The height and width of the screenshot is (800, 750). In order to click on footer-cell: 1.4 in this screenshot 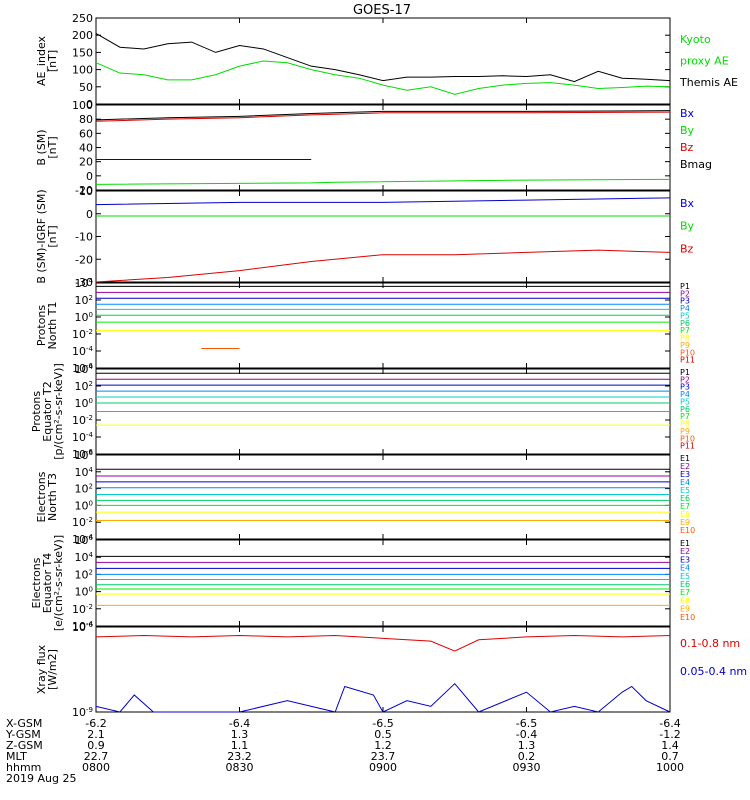, I will do `click(670, 745)`.